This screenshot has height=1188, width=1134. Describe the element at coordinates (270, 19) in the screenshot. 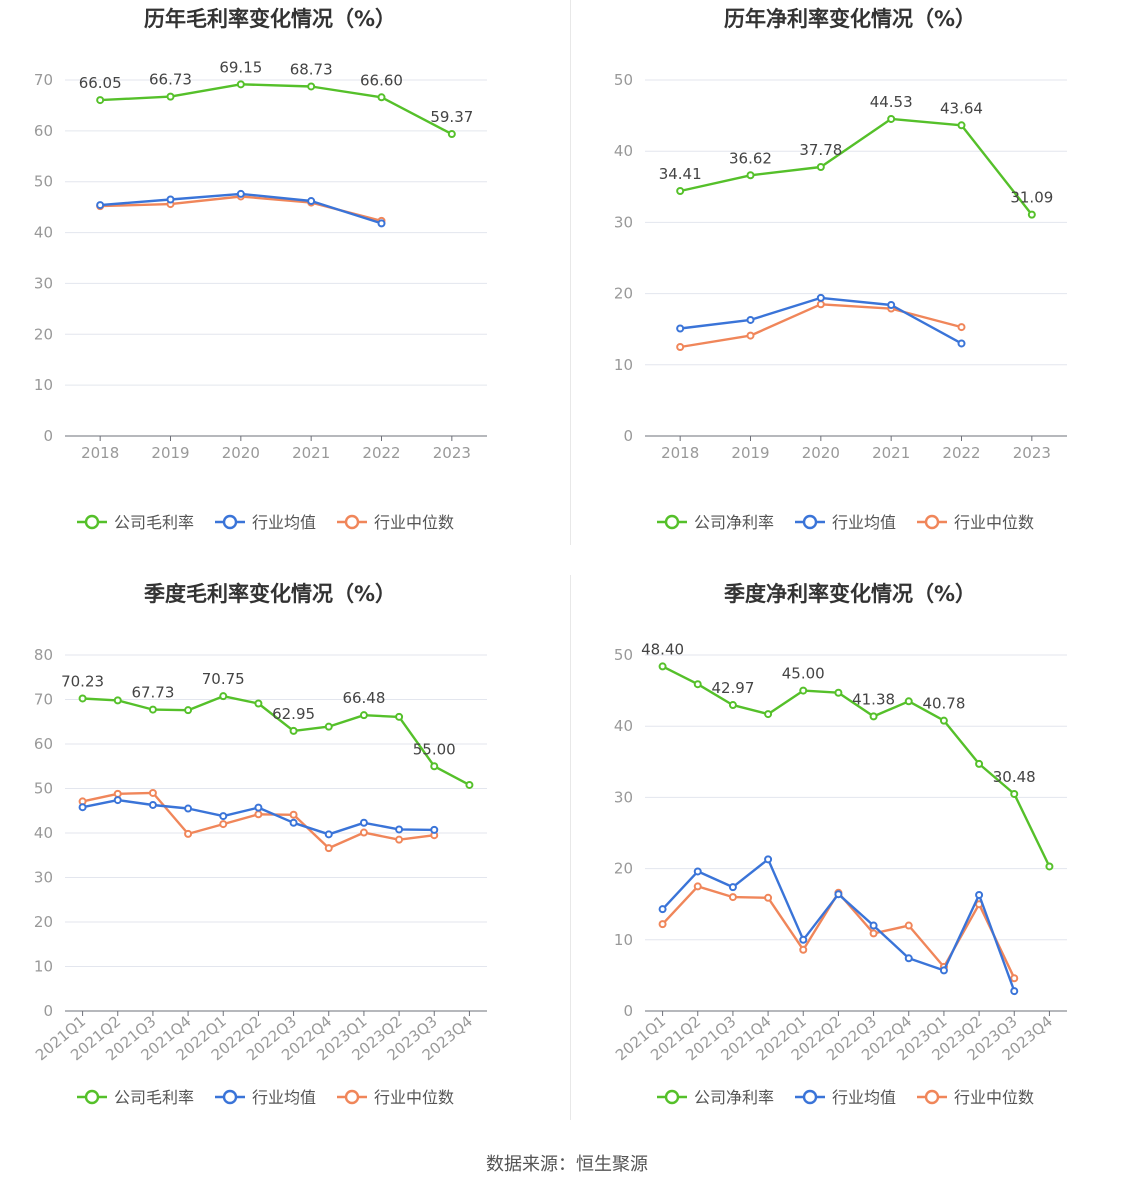

I see `chart-title: 历年毛利率变化情况（%）` at that location.